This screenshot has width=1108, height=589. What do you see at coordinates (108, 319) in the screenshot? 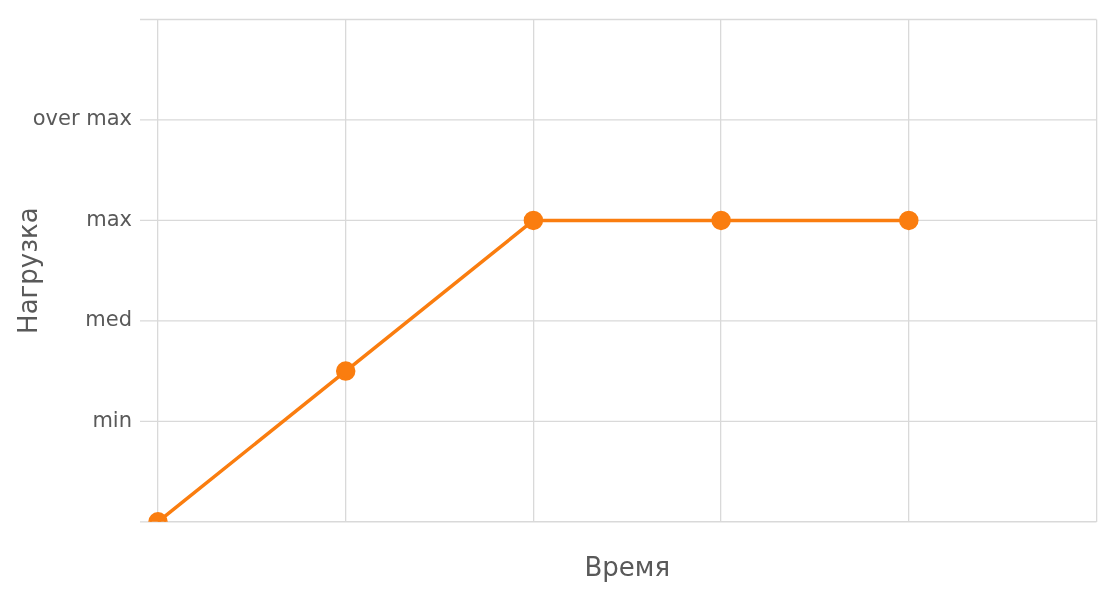
I see `text: med` at bounding box center [108, 319].